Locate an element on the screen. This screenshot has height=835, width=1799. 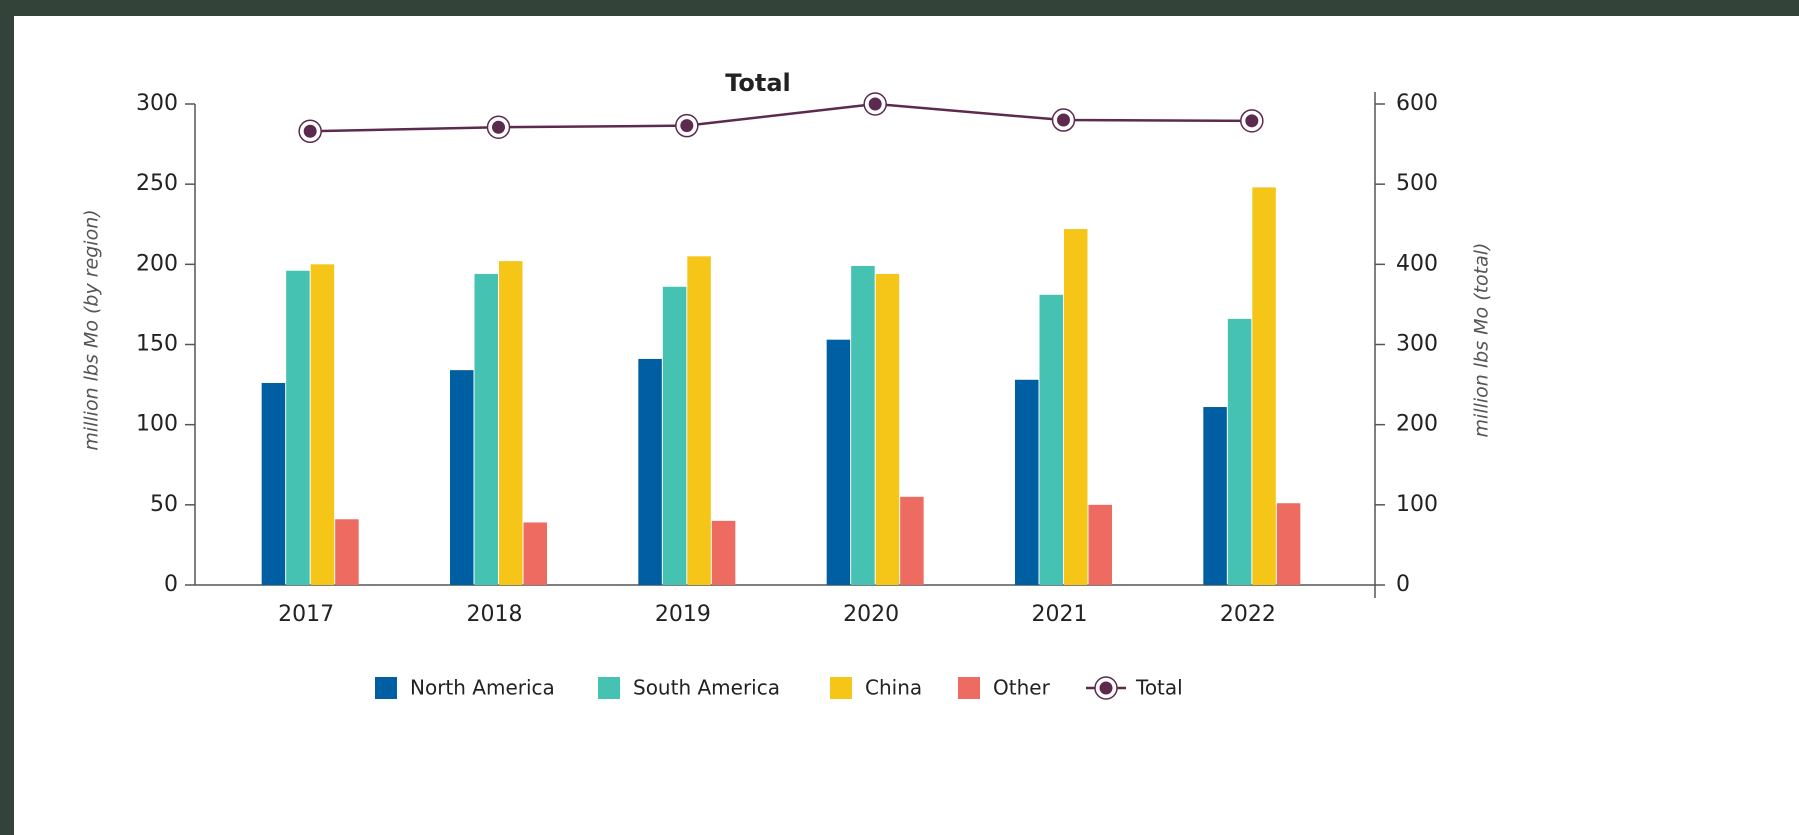
x-tick-label: 2018 is located at coordinates (495, 614).